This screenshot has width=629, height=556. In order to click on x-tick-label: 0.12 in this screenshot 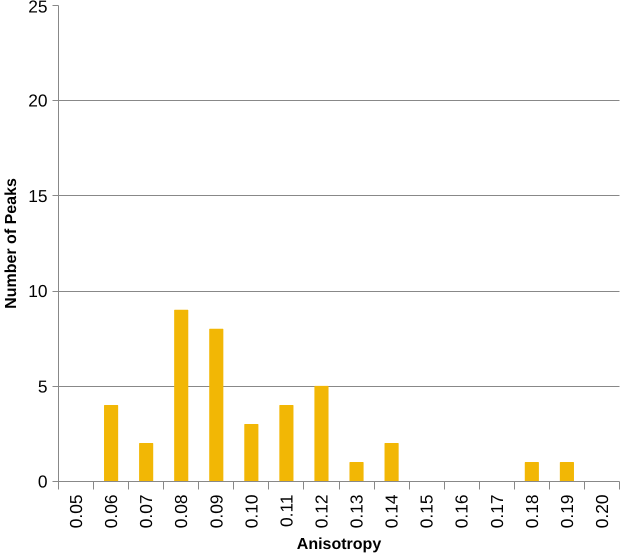, I will do `click(321, 511)`.